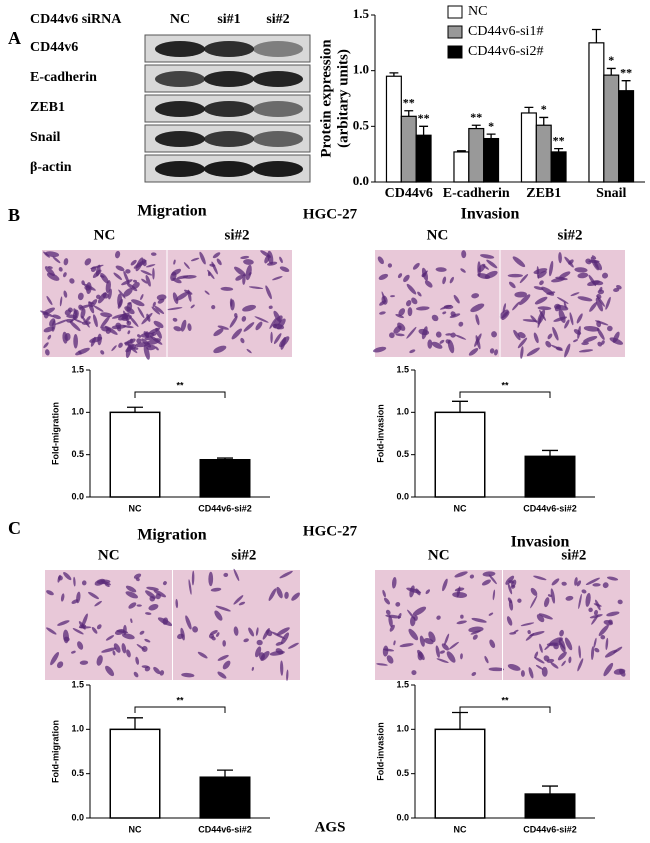 This screenshot has height=843, width=650. Describe the element at coordinates (476, 193) in the screenshot. I see `x-tick-label: E-cadherin` at that location.